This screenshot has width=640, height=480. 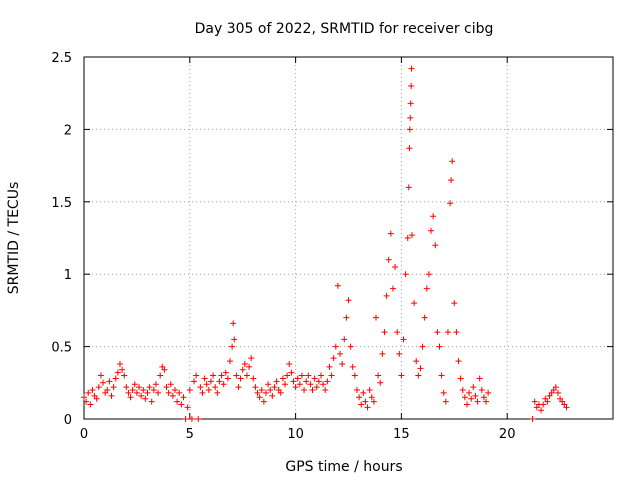 I want to click on x-tick-label: 10, so click(x=295, y=434).